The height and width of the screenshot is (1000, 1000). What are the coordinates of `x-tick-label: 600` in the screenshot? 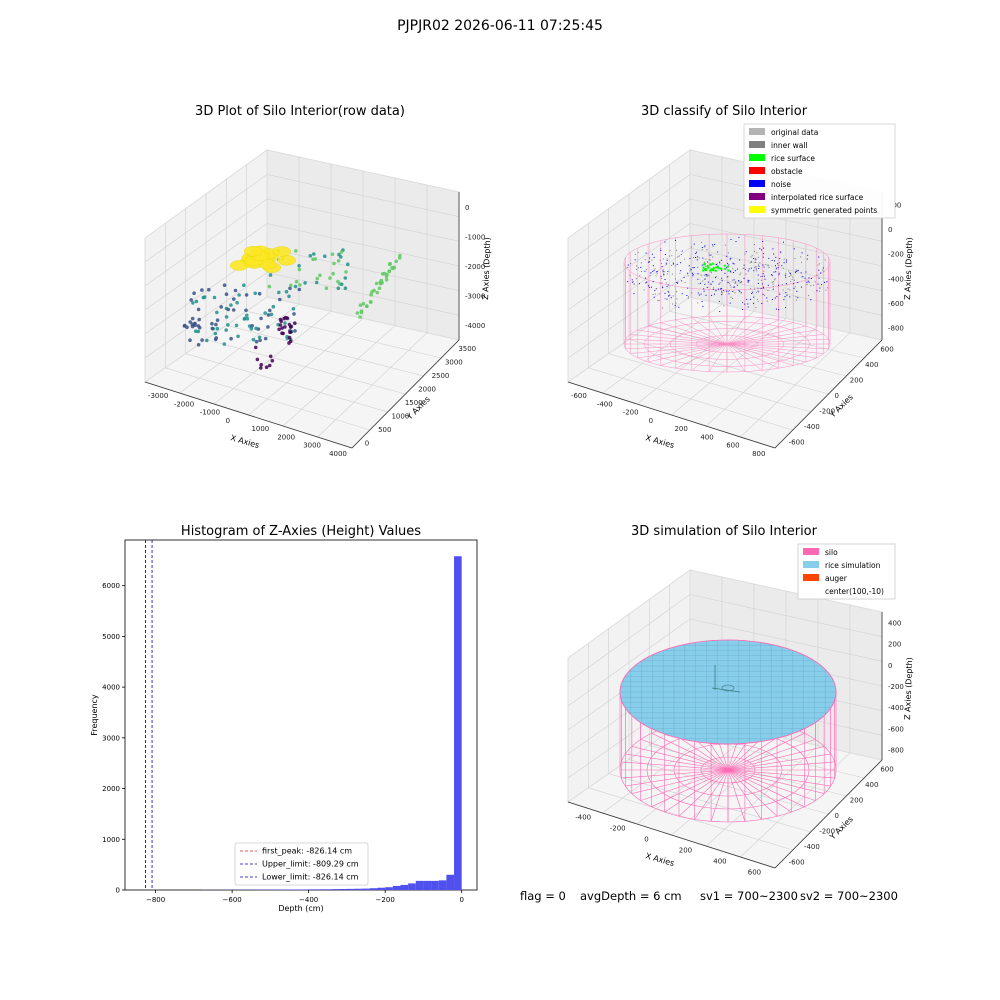 It's located at (754, 873).